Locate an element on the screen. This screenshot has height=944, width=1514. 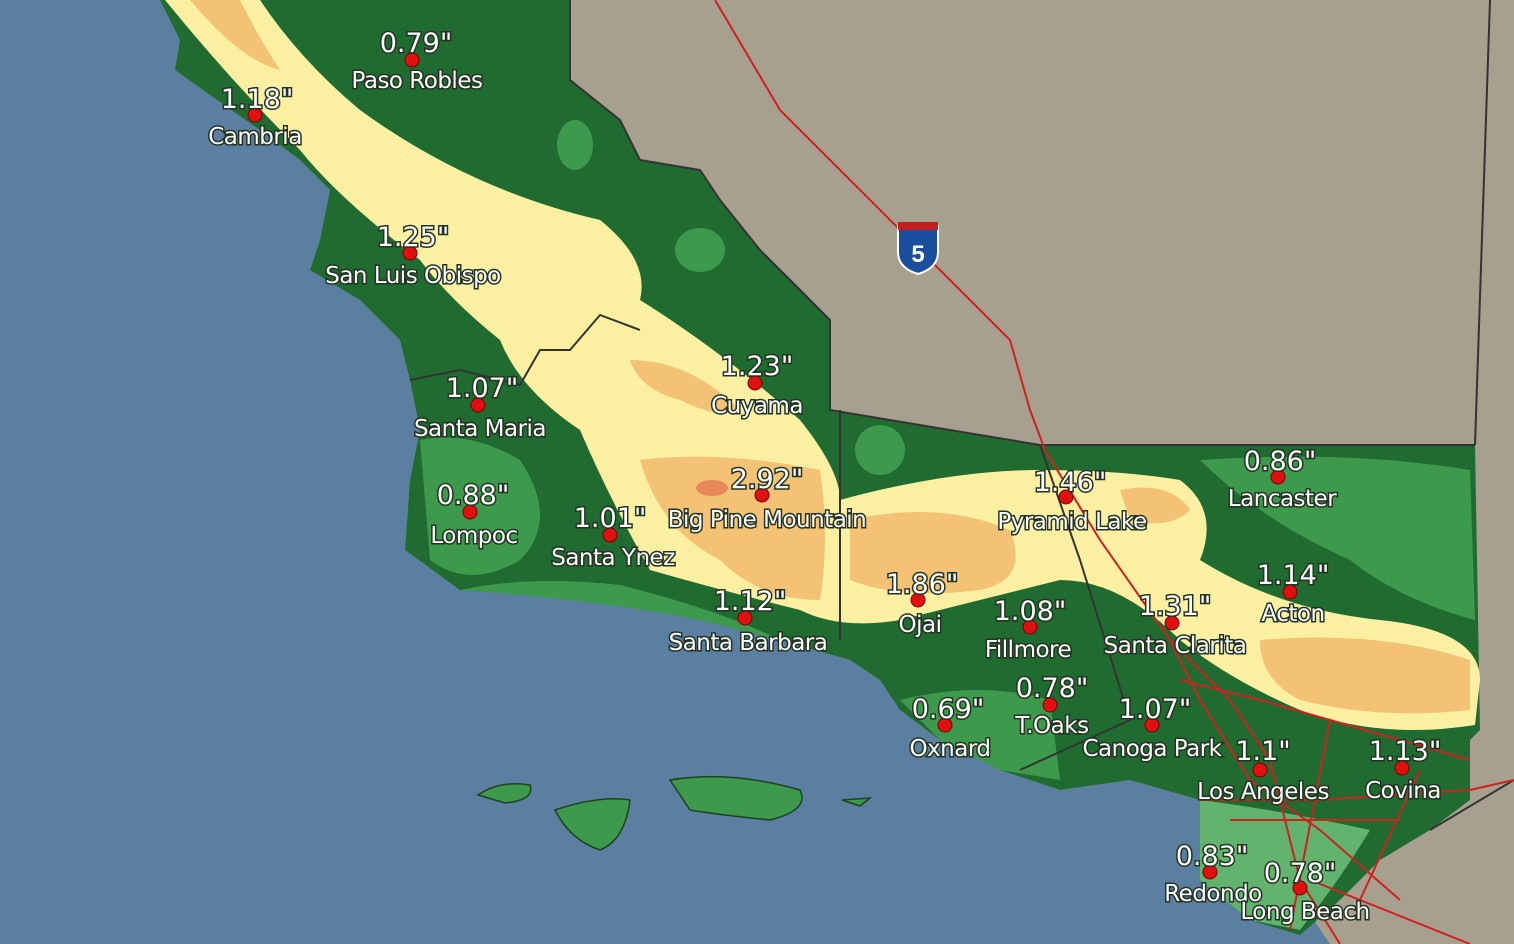
rainfall-value: 1.01" is located at coordinates (610, 518).